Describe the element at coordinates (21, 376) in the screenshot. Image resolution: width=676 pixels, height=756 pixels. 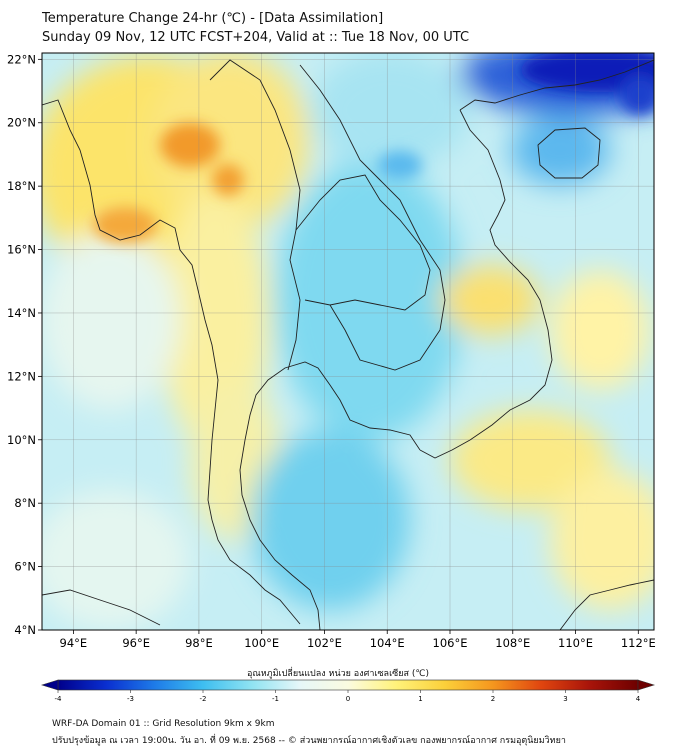
I see `lat-label: 12°N` at that location.